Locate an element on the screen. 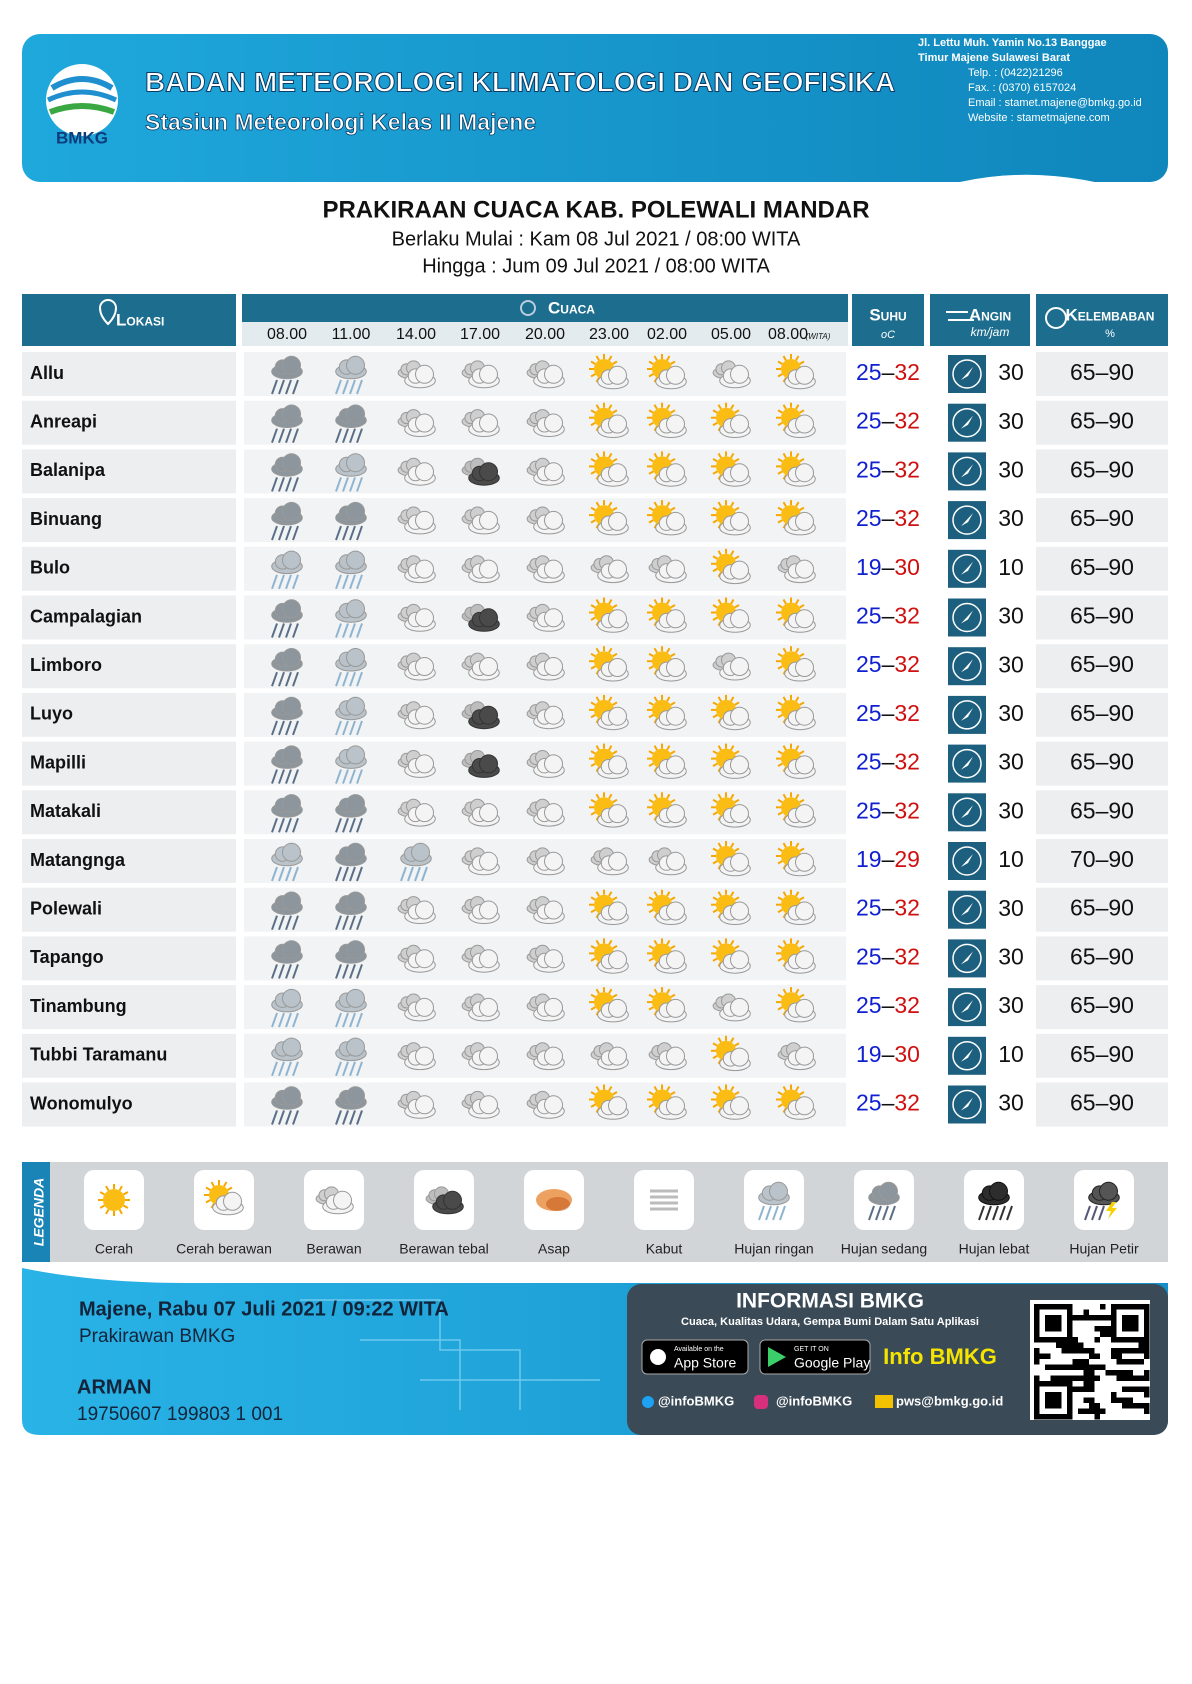  temp-min: 25 is located at coordinates (869, 713).